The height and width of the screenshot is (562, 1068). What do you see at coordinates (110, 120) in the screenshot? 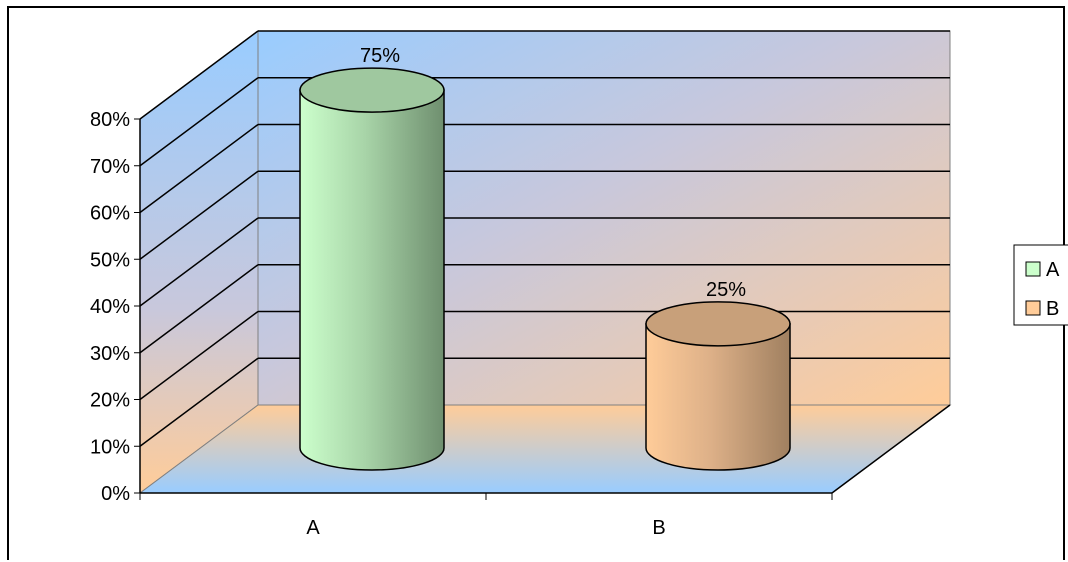
I see `y-tick-label: 80%` at bounding box center [110, 120].